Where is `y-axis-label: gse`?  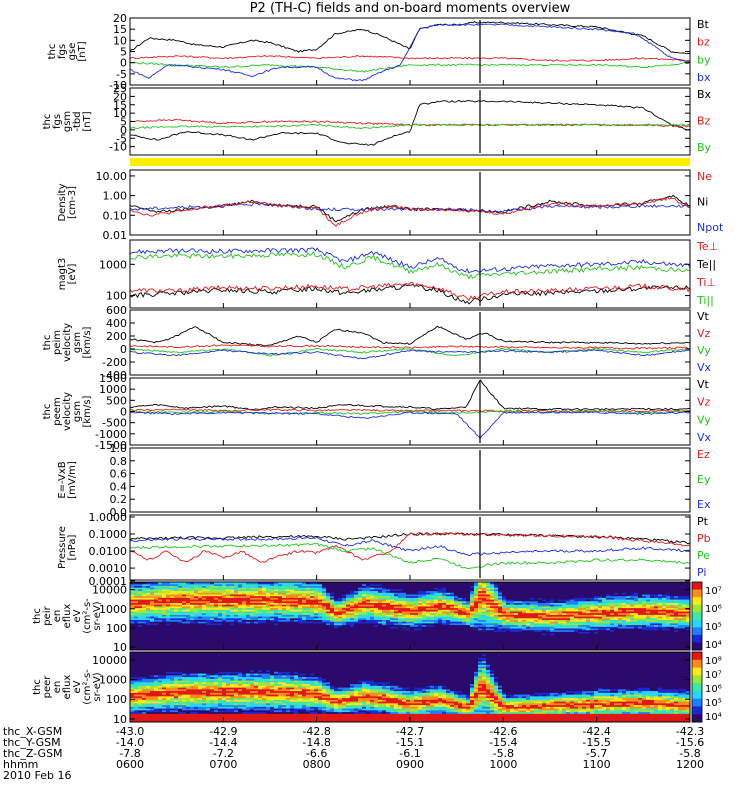 y-axis-label: gse is located at coordinates (72, 52).